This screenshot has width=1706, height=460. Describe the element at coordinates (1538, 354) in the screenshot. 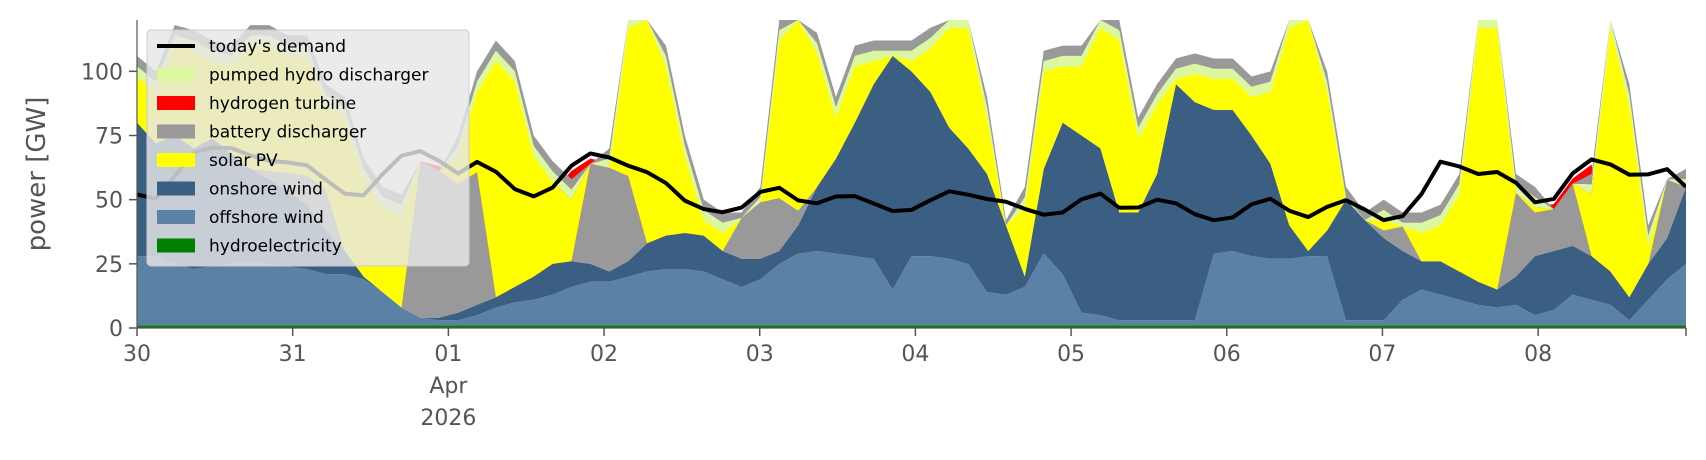

I see `x-tick-label: 08` at that location.